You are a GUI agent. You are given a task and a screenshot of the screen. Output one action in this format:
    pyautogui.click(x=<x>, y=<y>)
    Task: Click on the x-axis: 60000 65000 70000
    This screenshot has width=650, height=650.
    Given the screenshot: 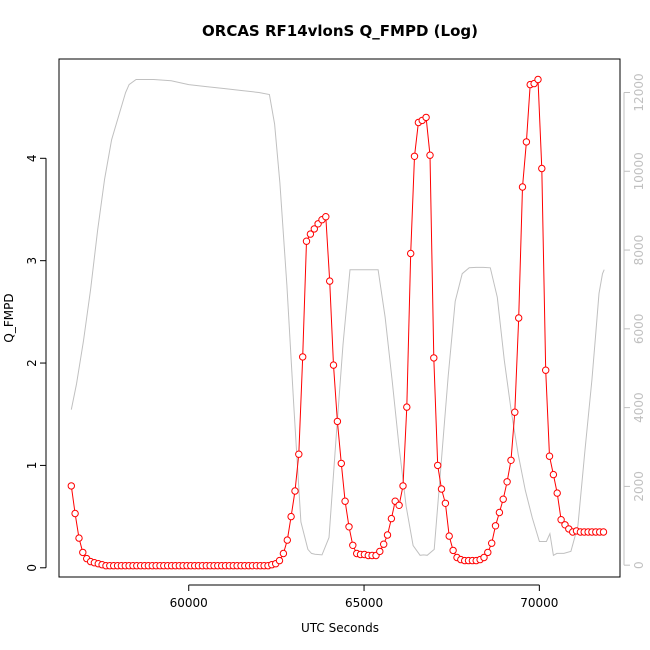 What is the action you would take?
    pyautogui.click(x=364, y=597)
    